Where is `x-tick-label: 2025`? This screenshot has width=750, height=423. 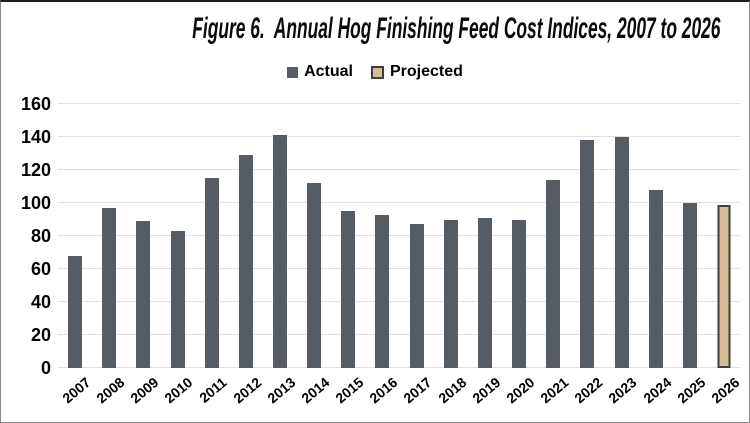 x-tick-label: 2025 is located at coordinates (691, 390).